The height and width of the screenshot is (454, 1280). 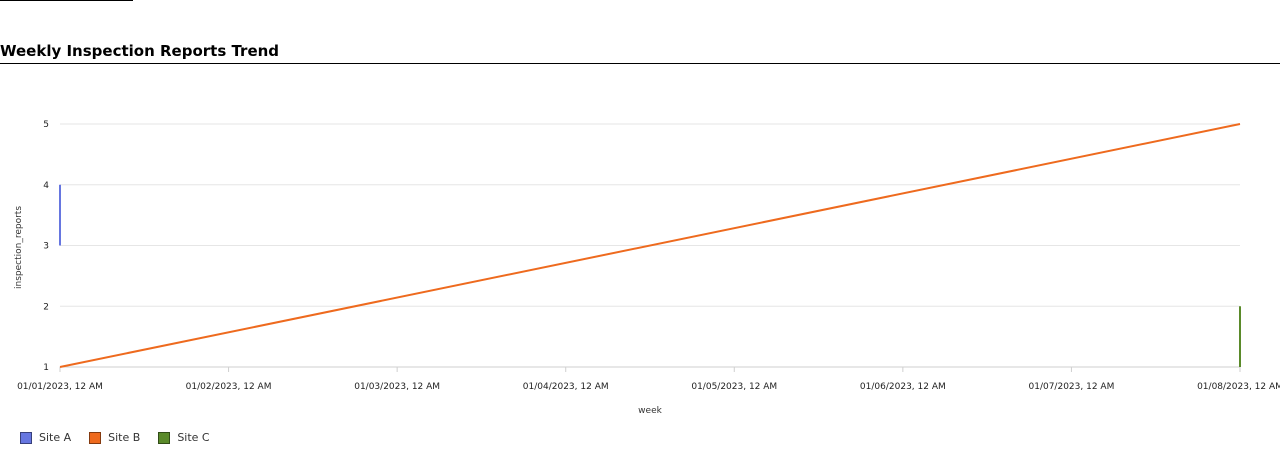 I want to click on x-tick-label: 01/06/2023, 12 AM, so click(x=903, y=387).